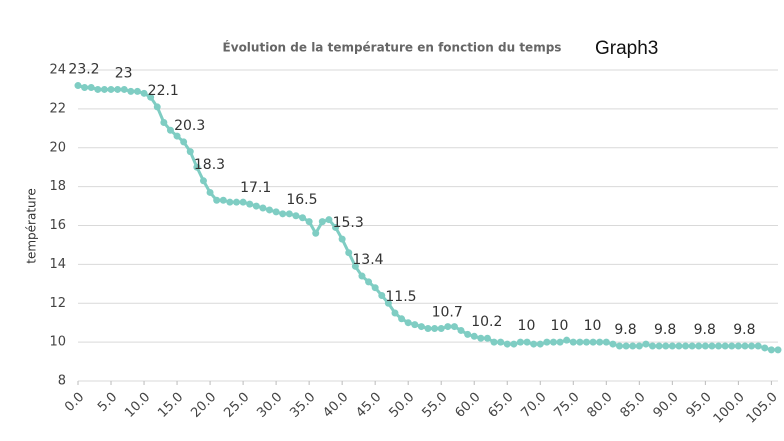  I want to click on x-tick-label: 75.0, so click(567, 405).